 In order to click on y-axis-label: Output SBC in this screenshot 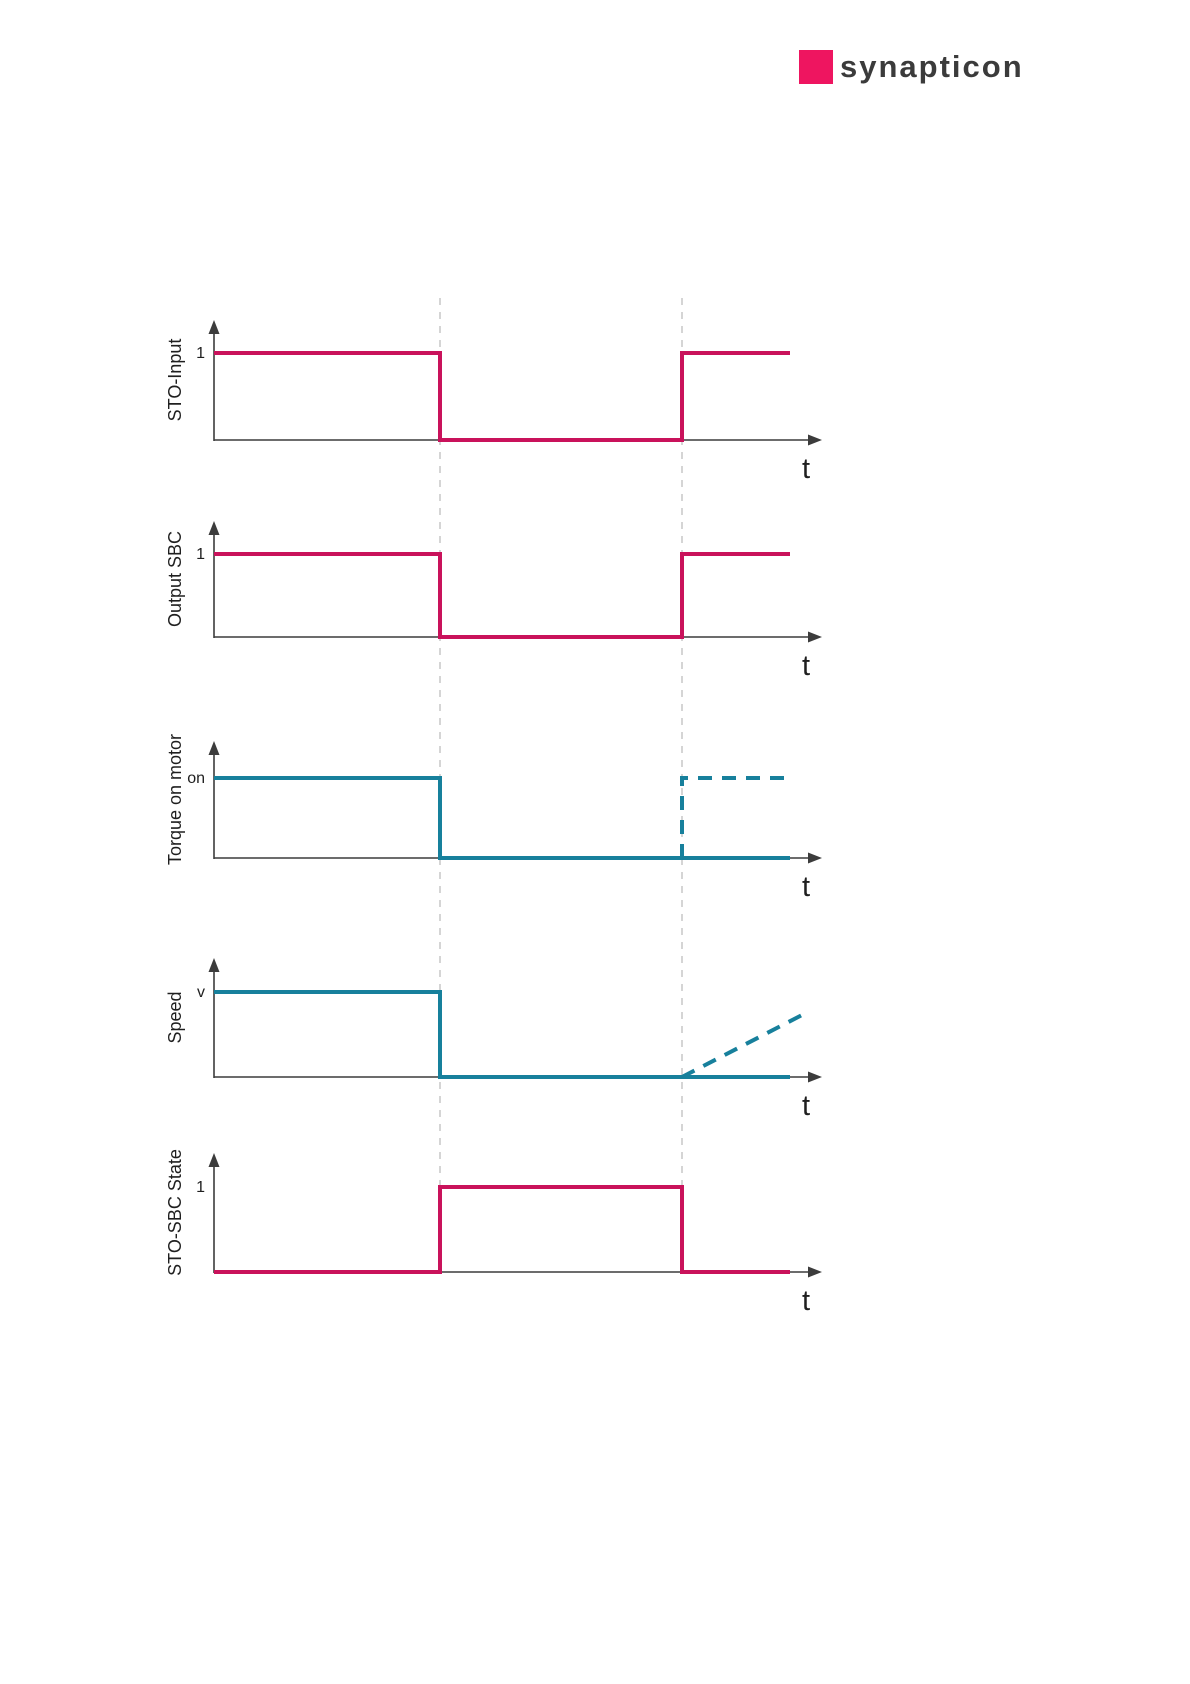, I will do `click(175, 579)`.